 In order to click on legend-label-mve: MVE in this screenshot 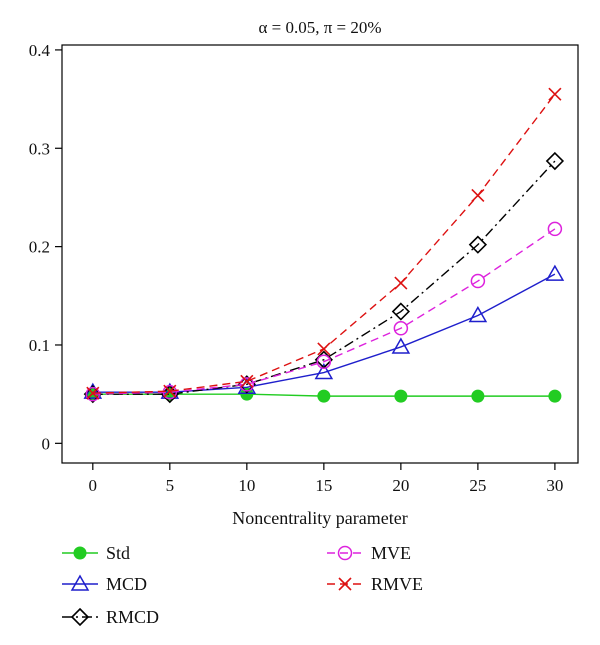, I will do `click(391, 553)`.